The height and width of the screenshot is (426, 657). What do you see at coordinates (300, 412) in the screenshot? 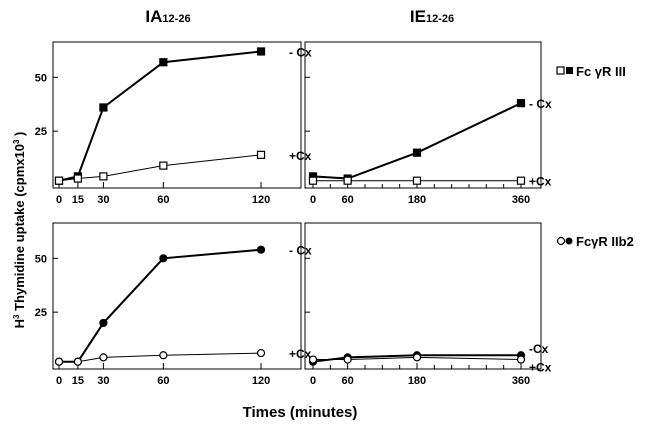
I see `x-axis-label: Times (minutes)` at bounding box center [300, 412].